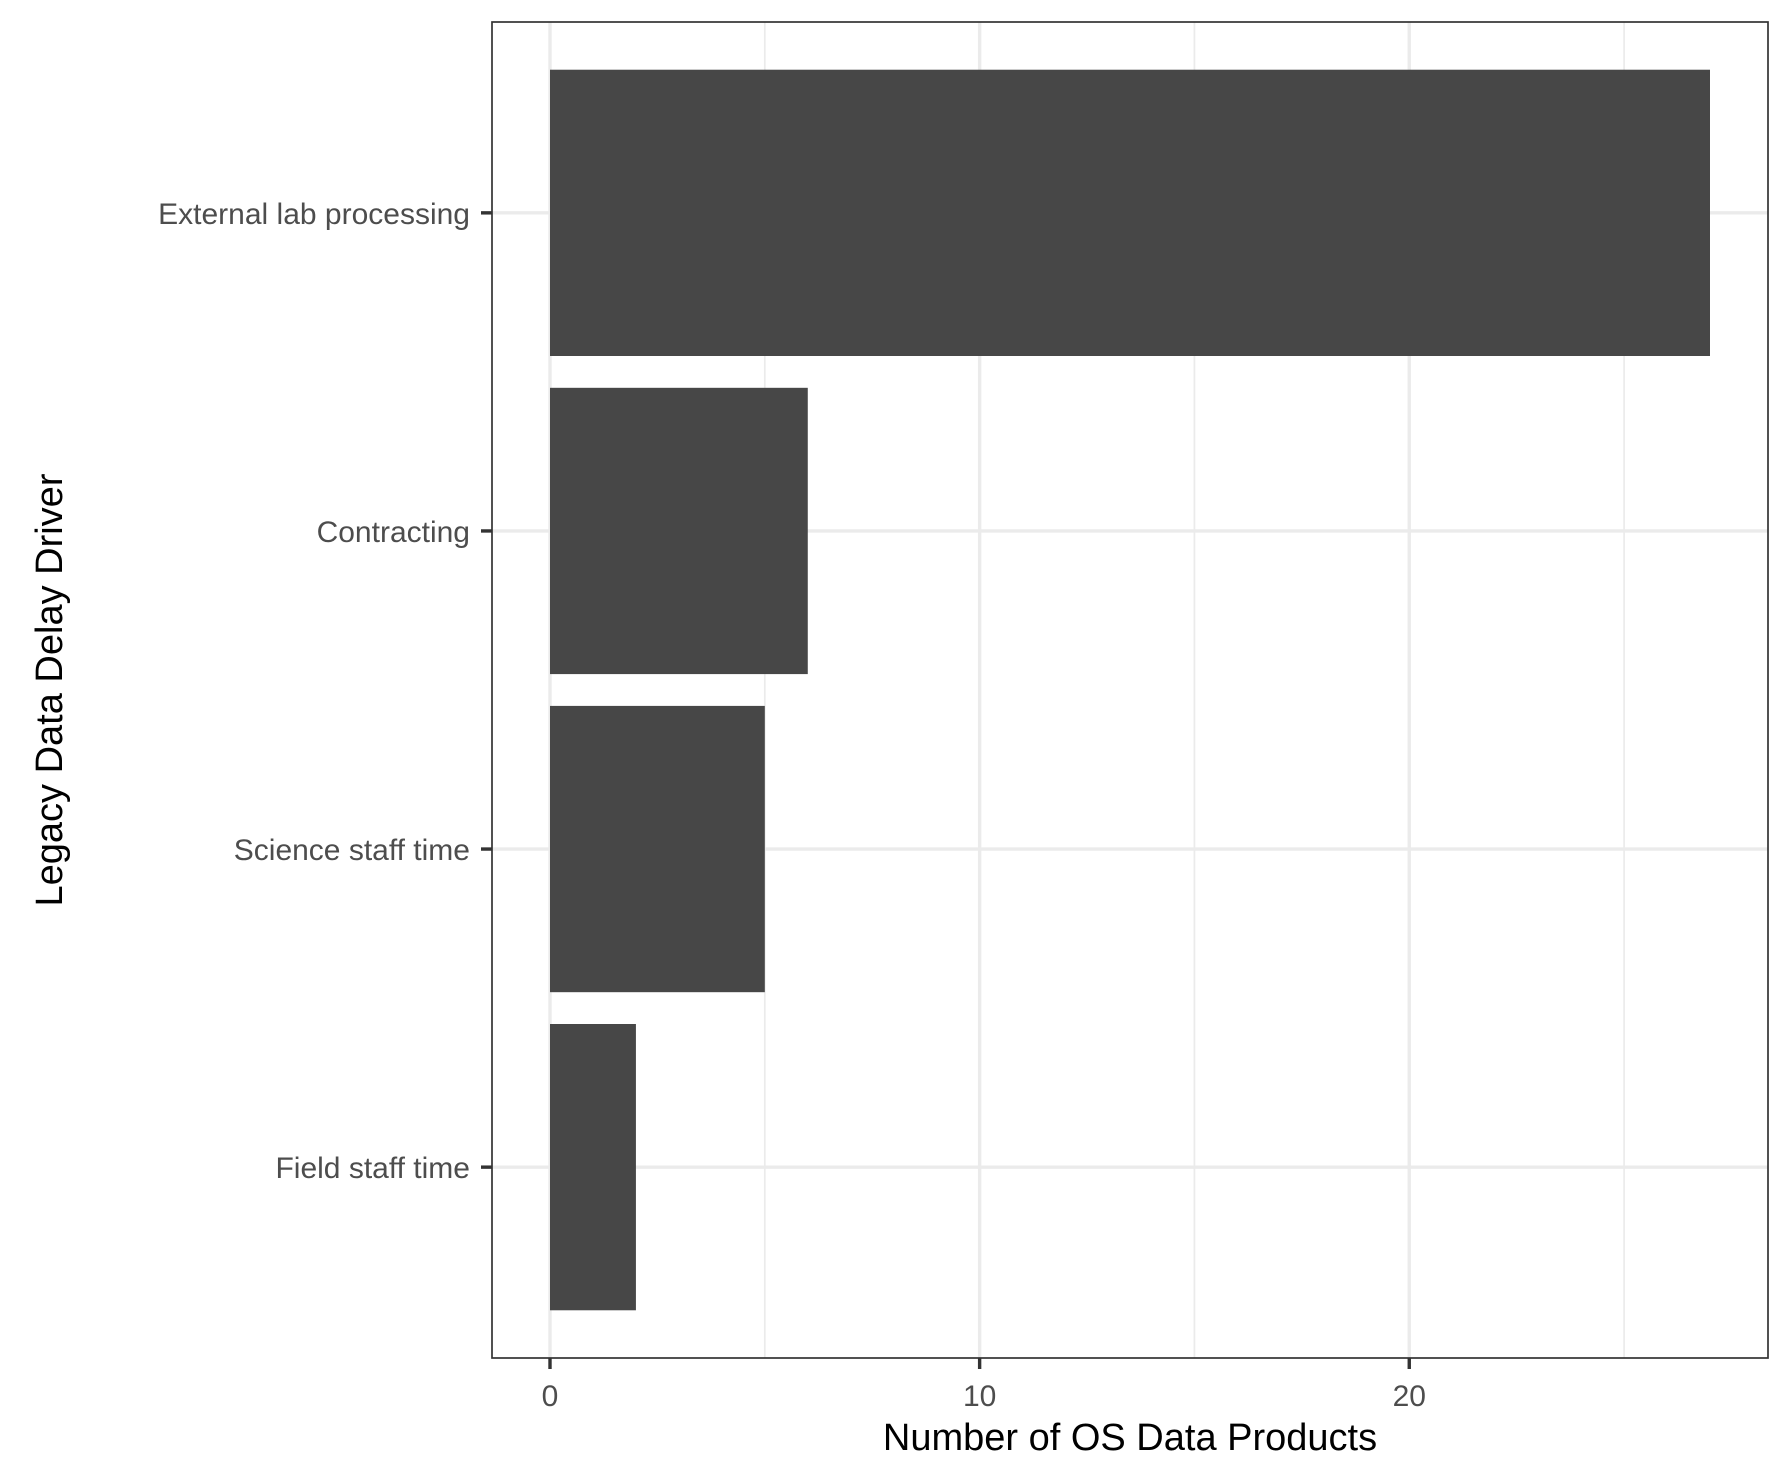  Describe the element at coordinates (1130, 1438) in the screenshot. I see `x-axis-title: Number of OS Data Products` at that location.